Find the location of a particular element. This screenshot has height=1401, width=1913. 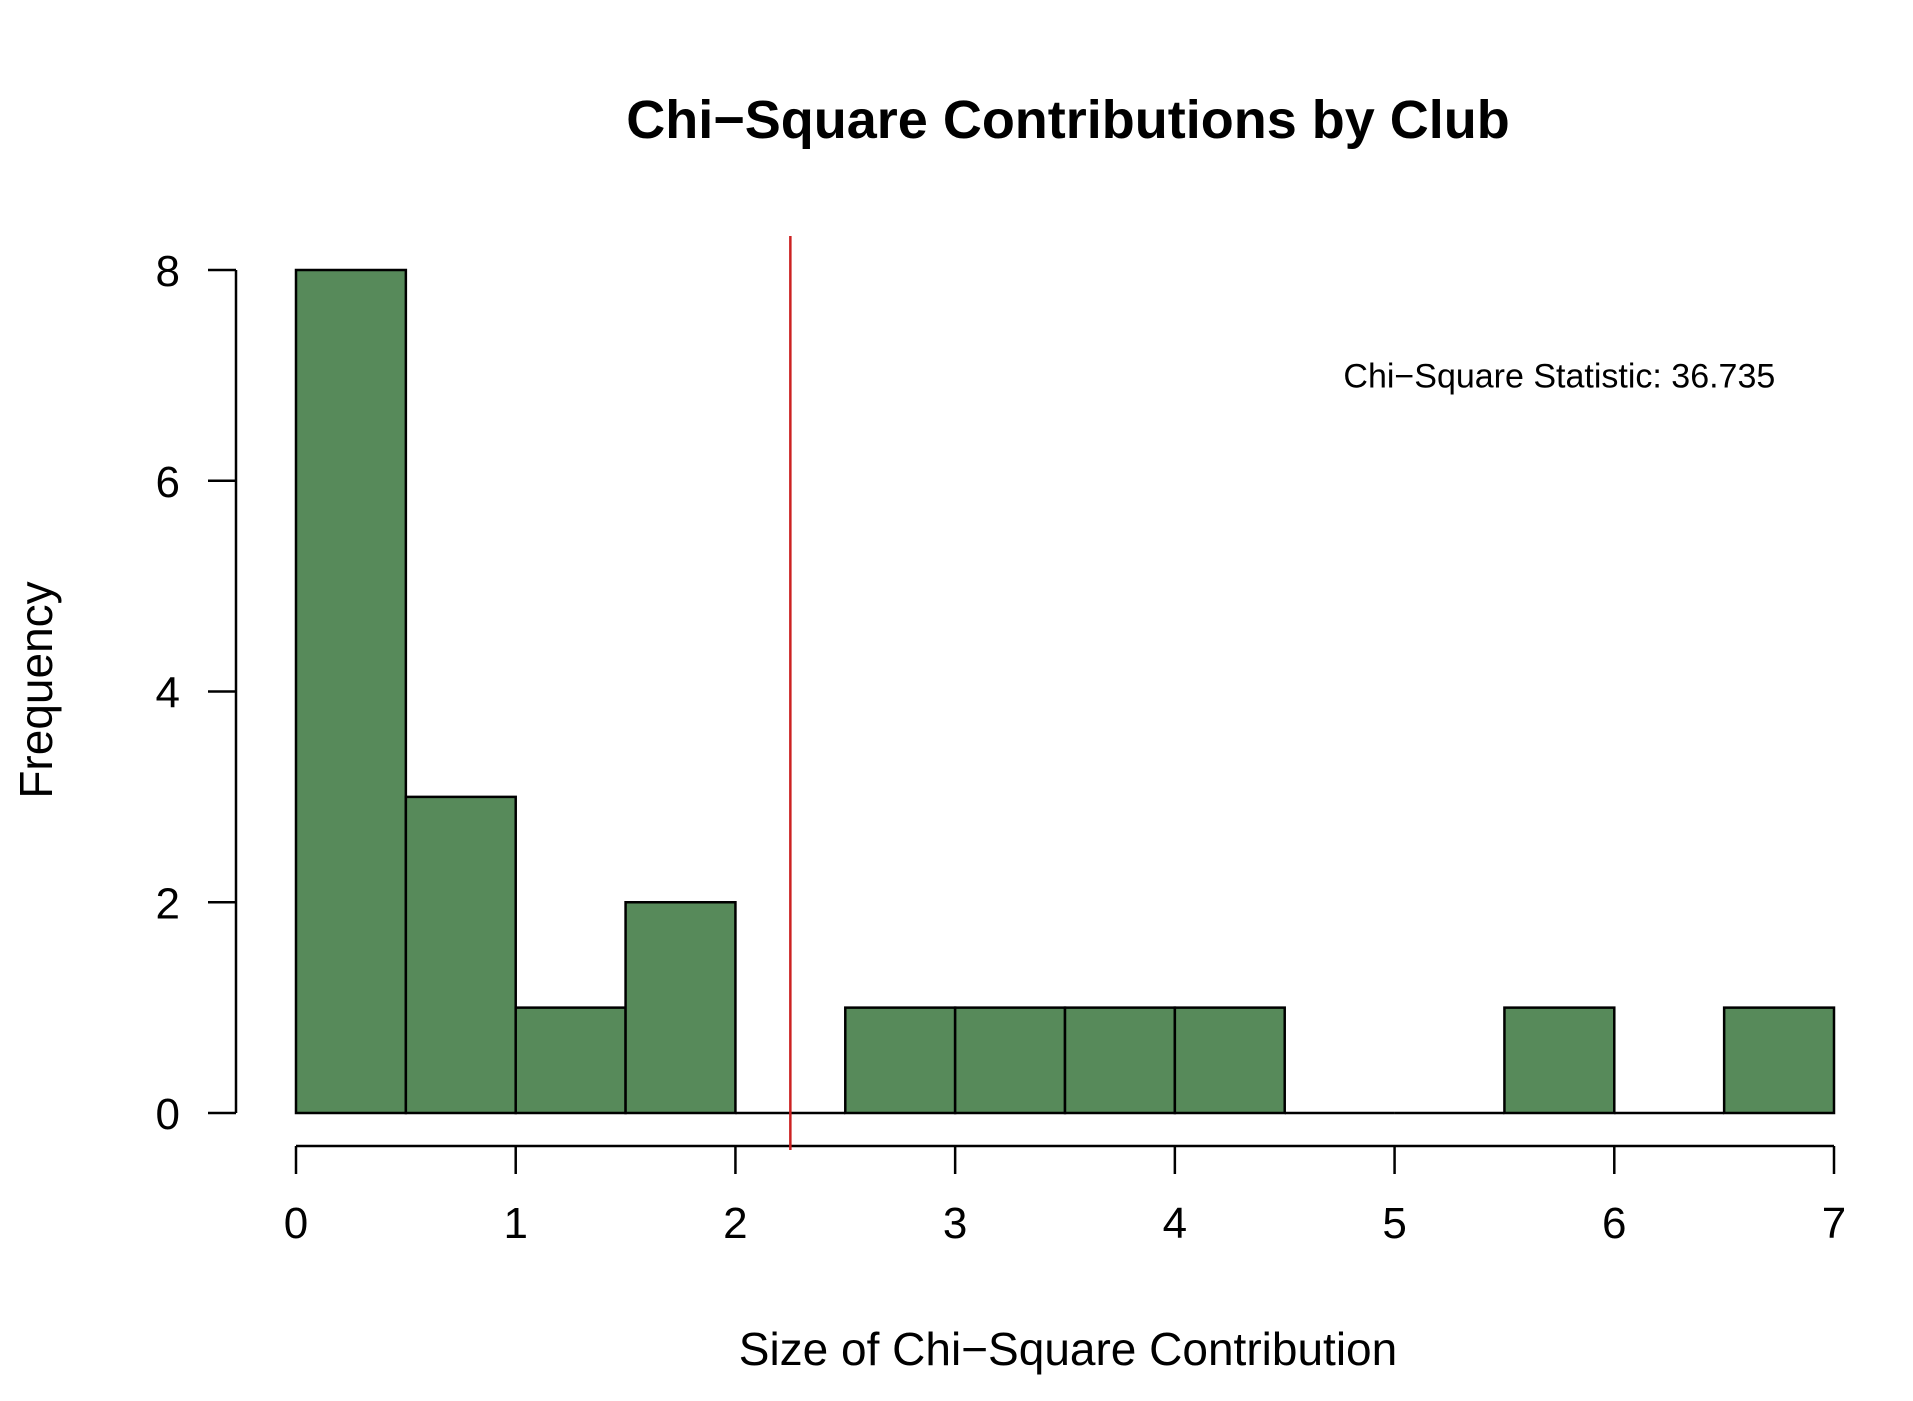

y-tick-label: 4 is located at coordinates (168, 693).